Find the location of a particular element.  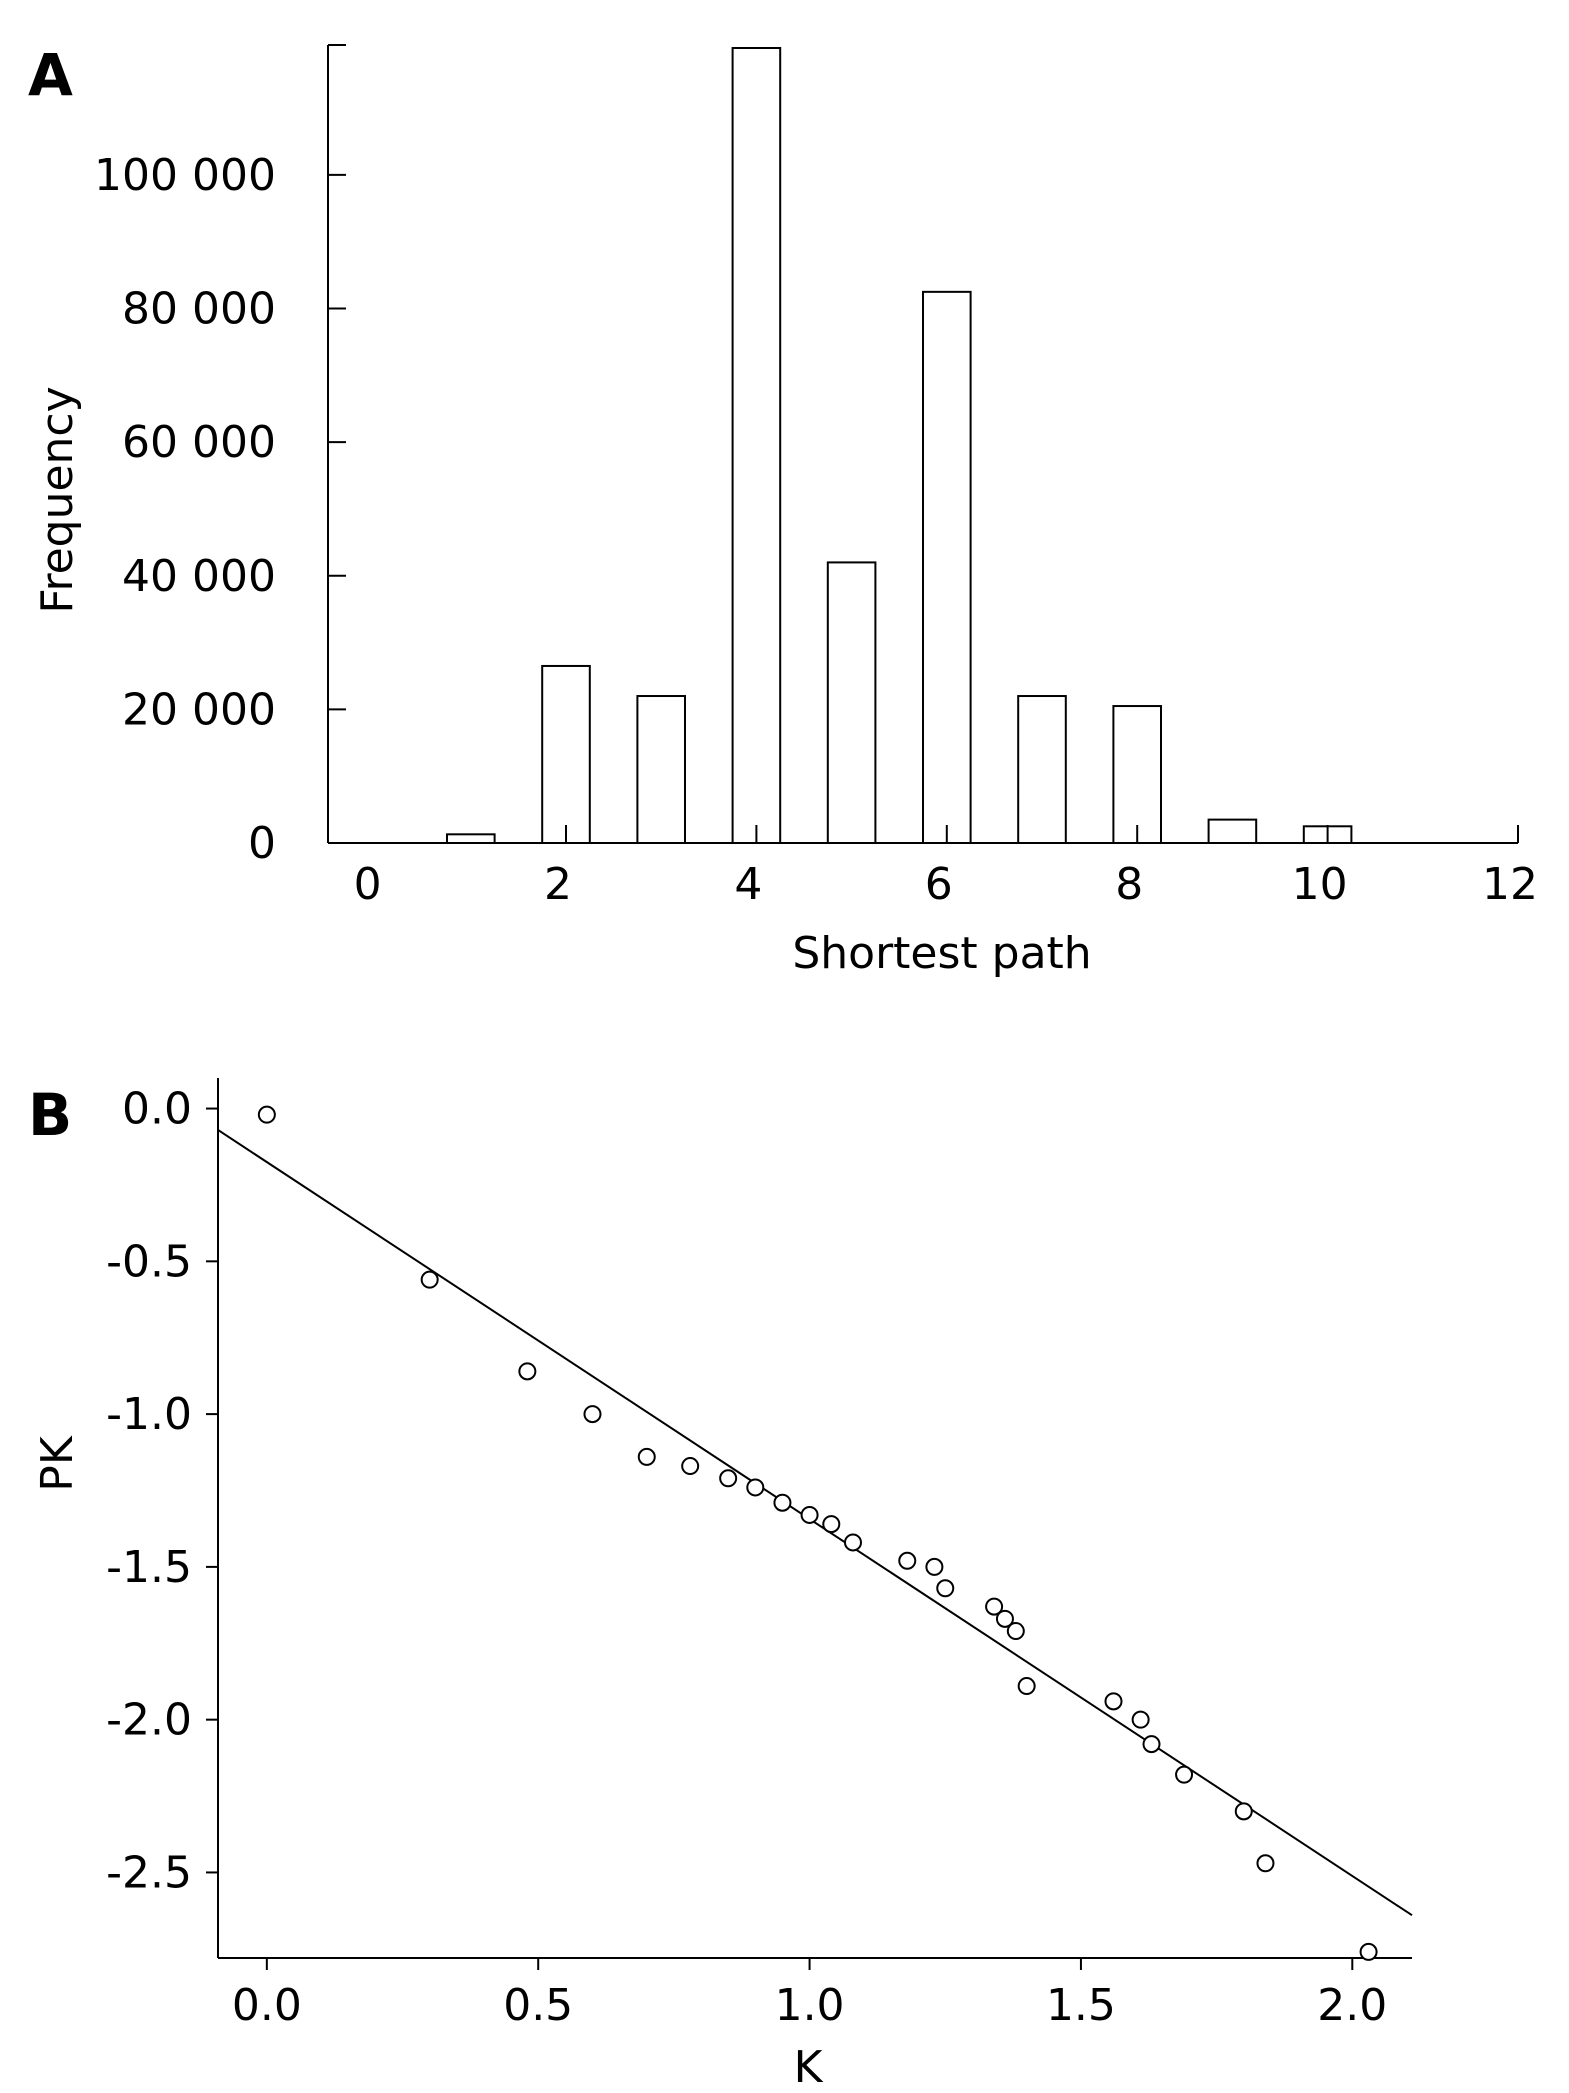

panel-b-y-tick-label: -0.5 is located at coordinates (149, 1261).